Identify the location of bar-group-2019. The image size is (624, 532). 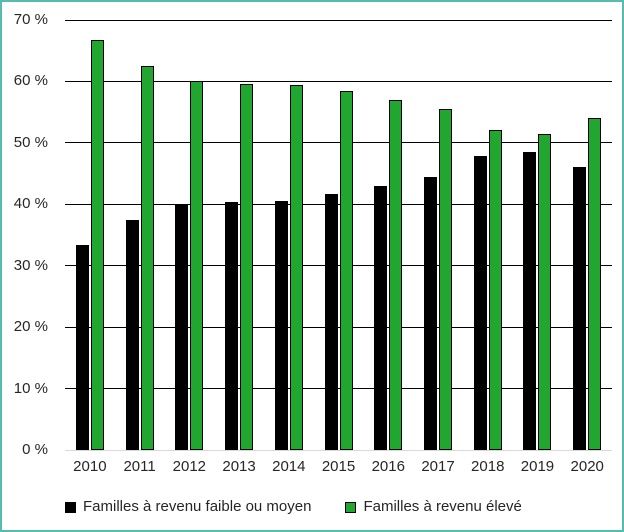
(538, 235).